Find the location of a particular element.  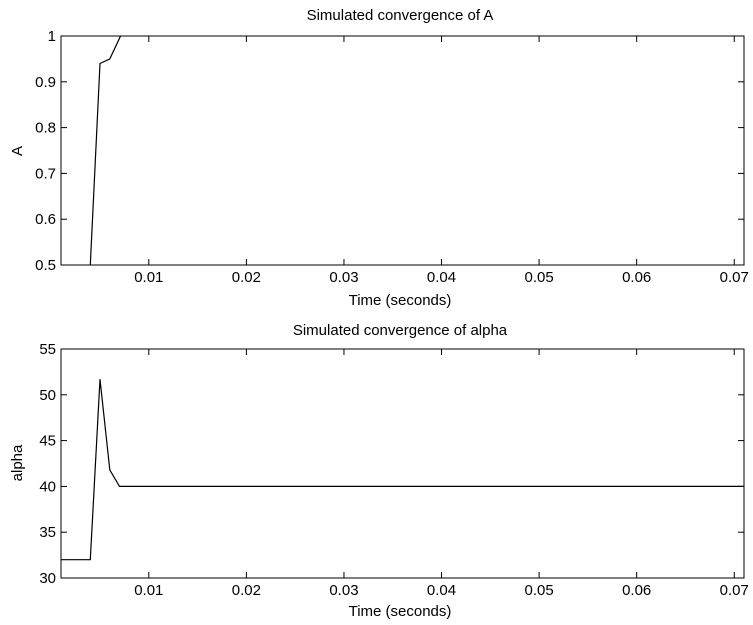

y-tick-label: 0.5 is located at coordinates (45, 265).